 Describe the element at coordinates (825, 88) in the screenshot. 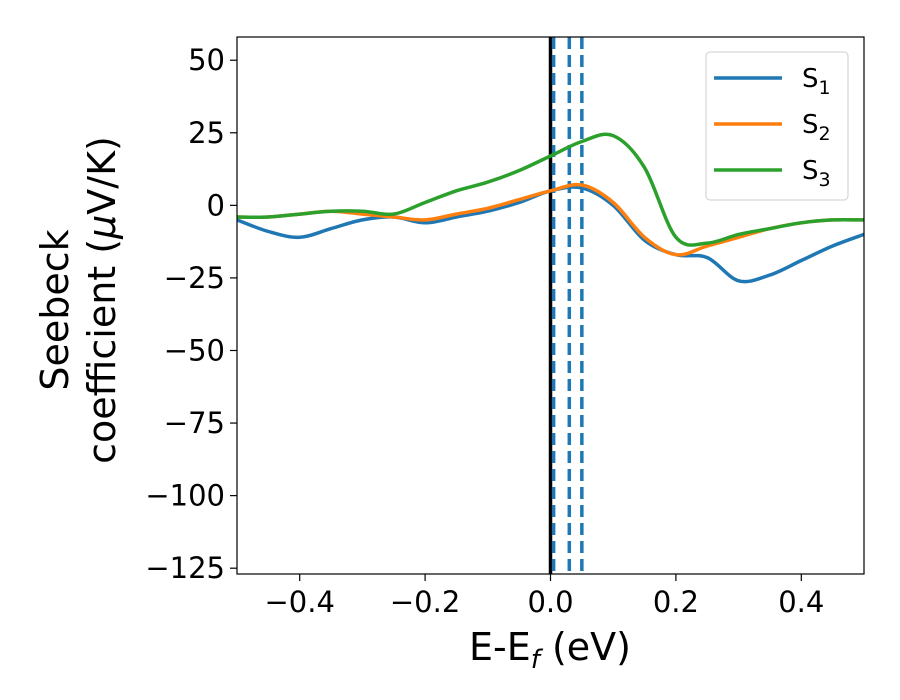

I see `legend-label-sub: 1` at that location.